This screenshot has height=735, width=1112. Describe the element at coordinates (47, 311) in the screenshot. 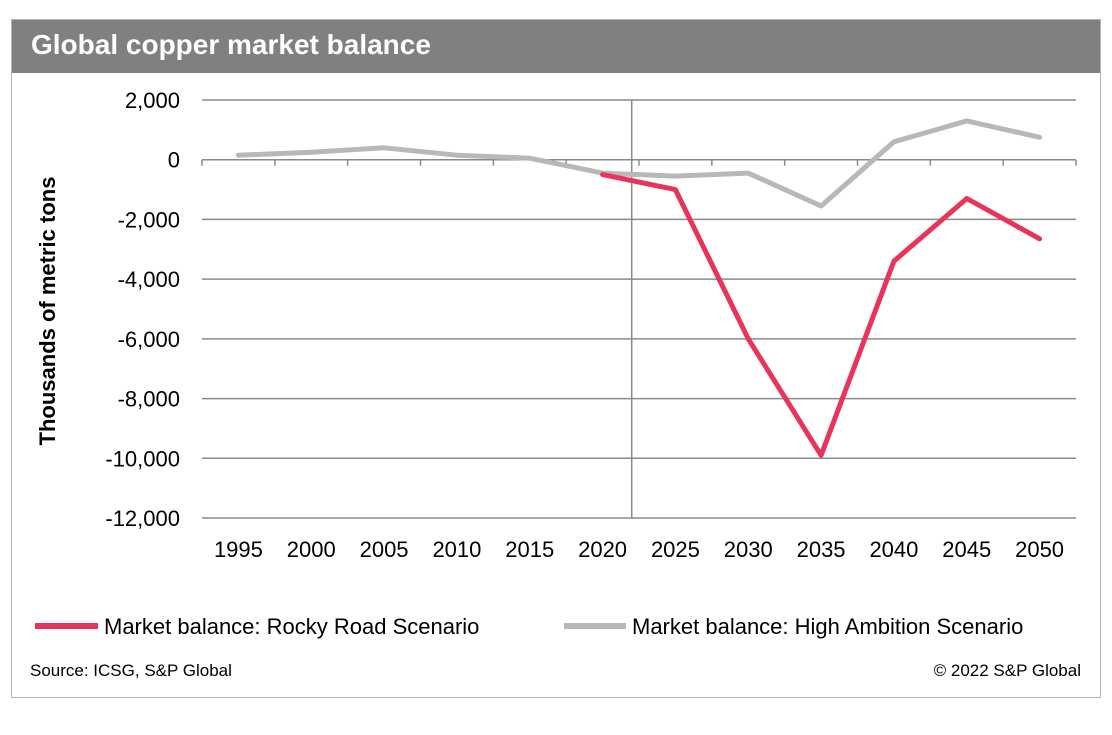

I see `y-axis-label: Thousands of metric tons` at that location.